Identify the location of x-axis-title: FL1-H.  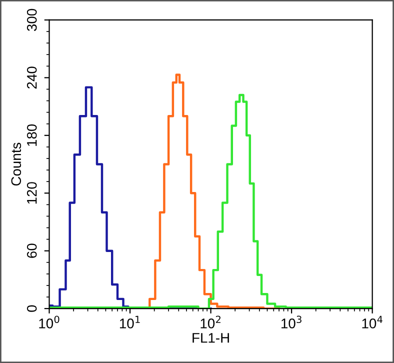
(210, 338).